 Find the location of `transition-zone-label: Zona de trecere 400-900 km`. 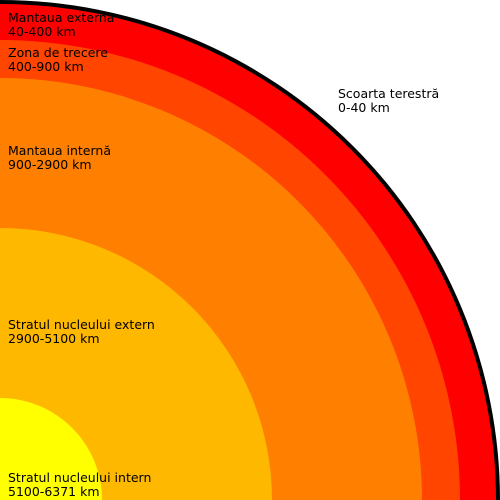

transition-zone-label: Zona de trecere 400-900 km is located at coordinates (58, 60).